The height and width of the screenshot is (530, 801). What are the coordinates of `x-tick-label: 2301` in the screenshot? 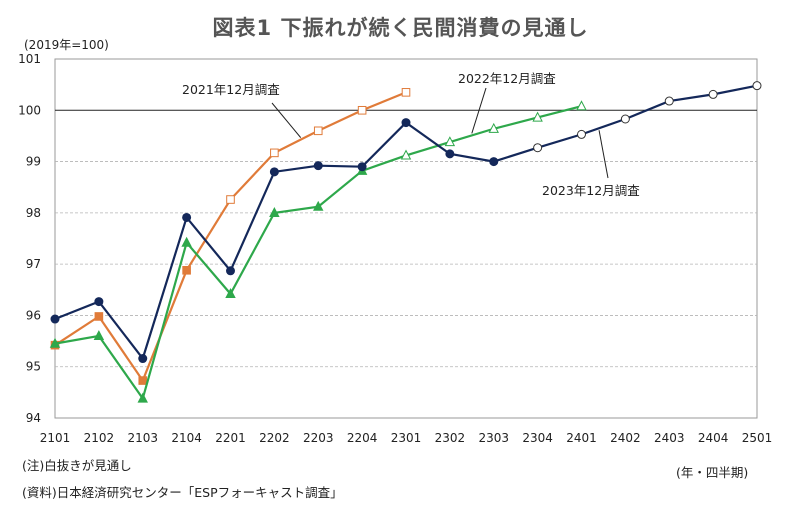 It's located at (406, 438).